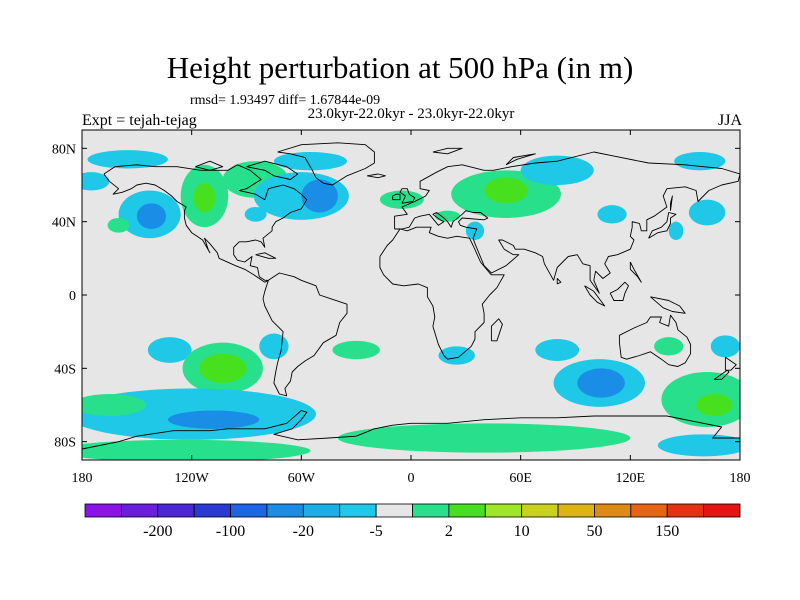 Image resolution: width=800 pixels, height=600 pixels. I want to click on coastline-greenland, so click(326, 164).